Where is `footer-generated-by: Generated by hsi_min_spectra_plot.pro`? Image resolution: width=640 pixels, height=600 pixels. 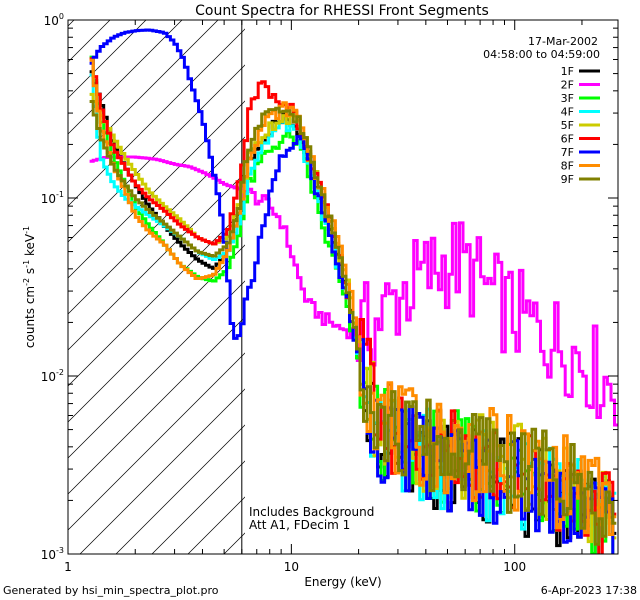 footer-generated-by: Generated by hsi_min_spectra_plot.pro is located at coordinates (111, 590).